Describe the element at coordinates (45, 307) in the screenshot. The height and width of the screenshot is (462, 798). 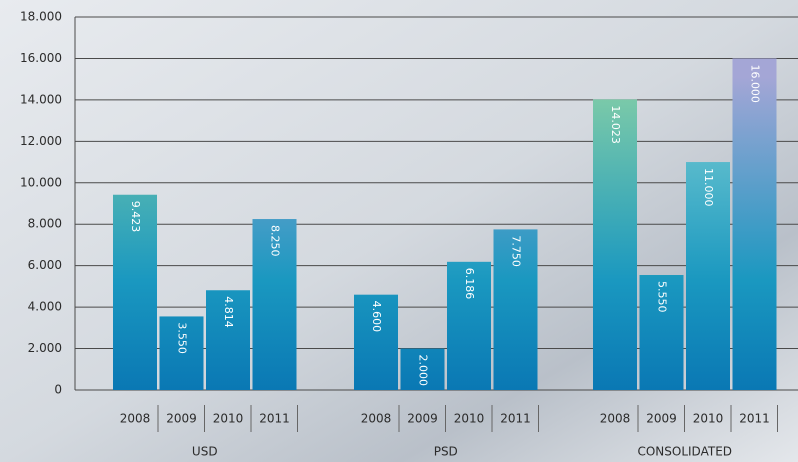
I see `y-tick-label: 4.000` at that location.